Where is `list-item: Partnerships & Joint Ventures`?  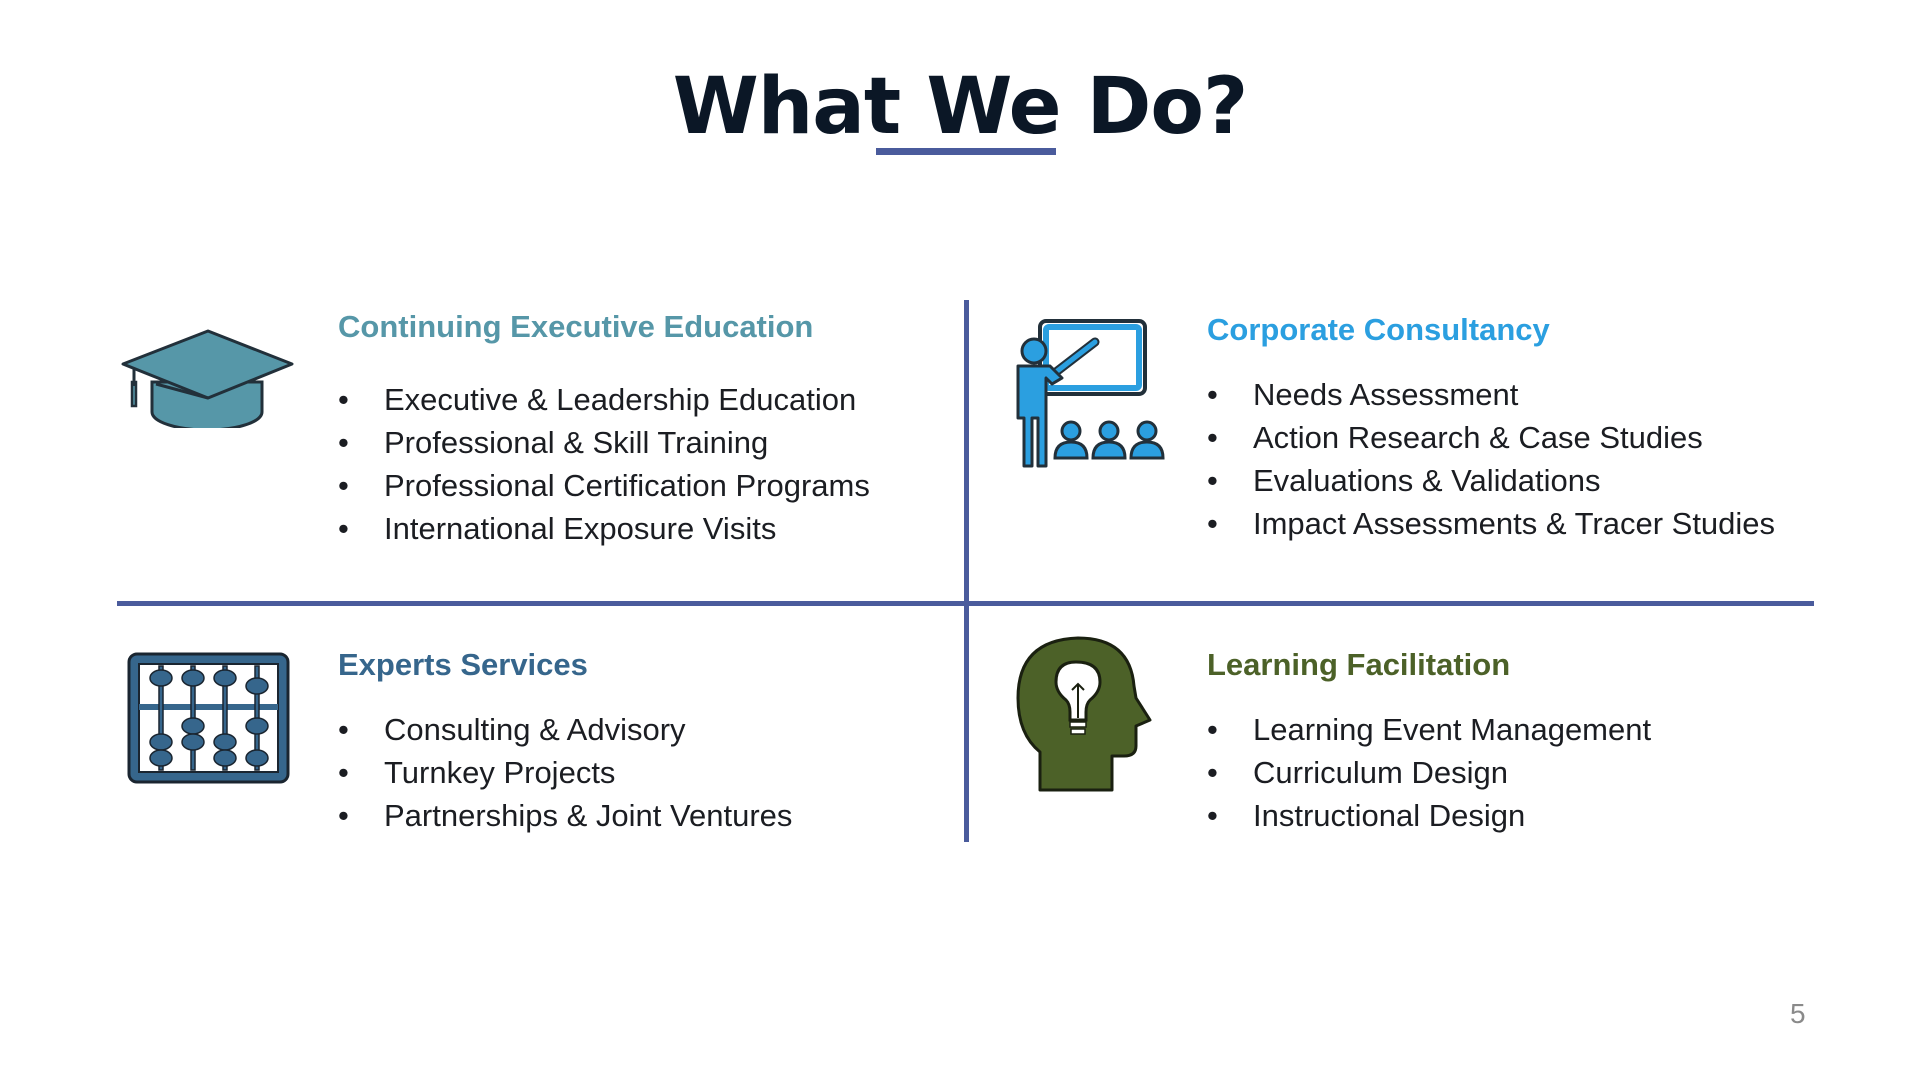 list-item: Partnerships & Joint Ventures is located at coordinates (565, 815).